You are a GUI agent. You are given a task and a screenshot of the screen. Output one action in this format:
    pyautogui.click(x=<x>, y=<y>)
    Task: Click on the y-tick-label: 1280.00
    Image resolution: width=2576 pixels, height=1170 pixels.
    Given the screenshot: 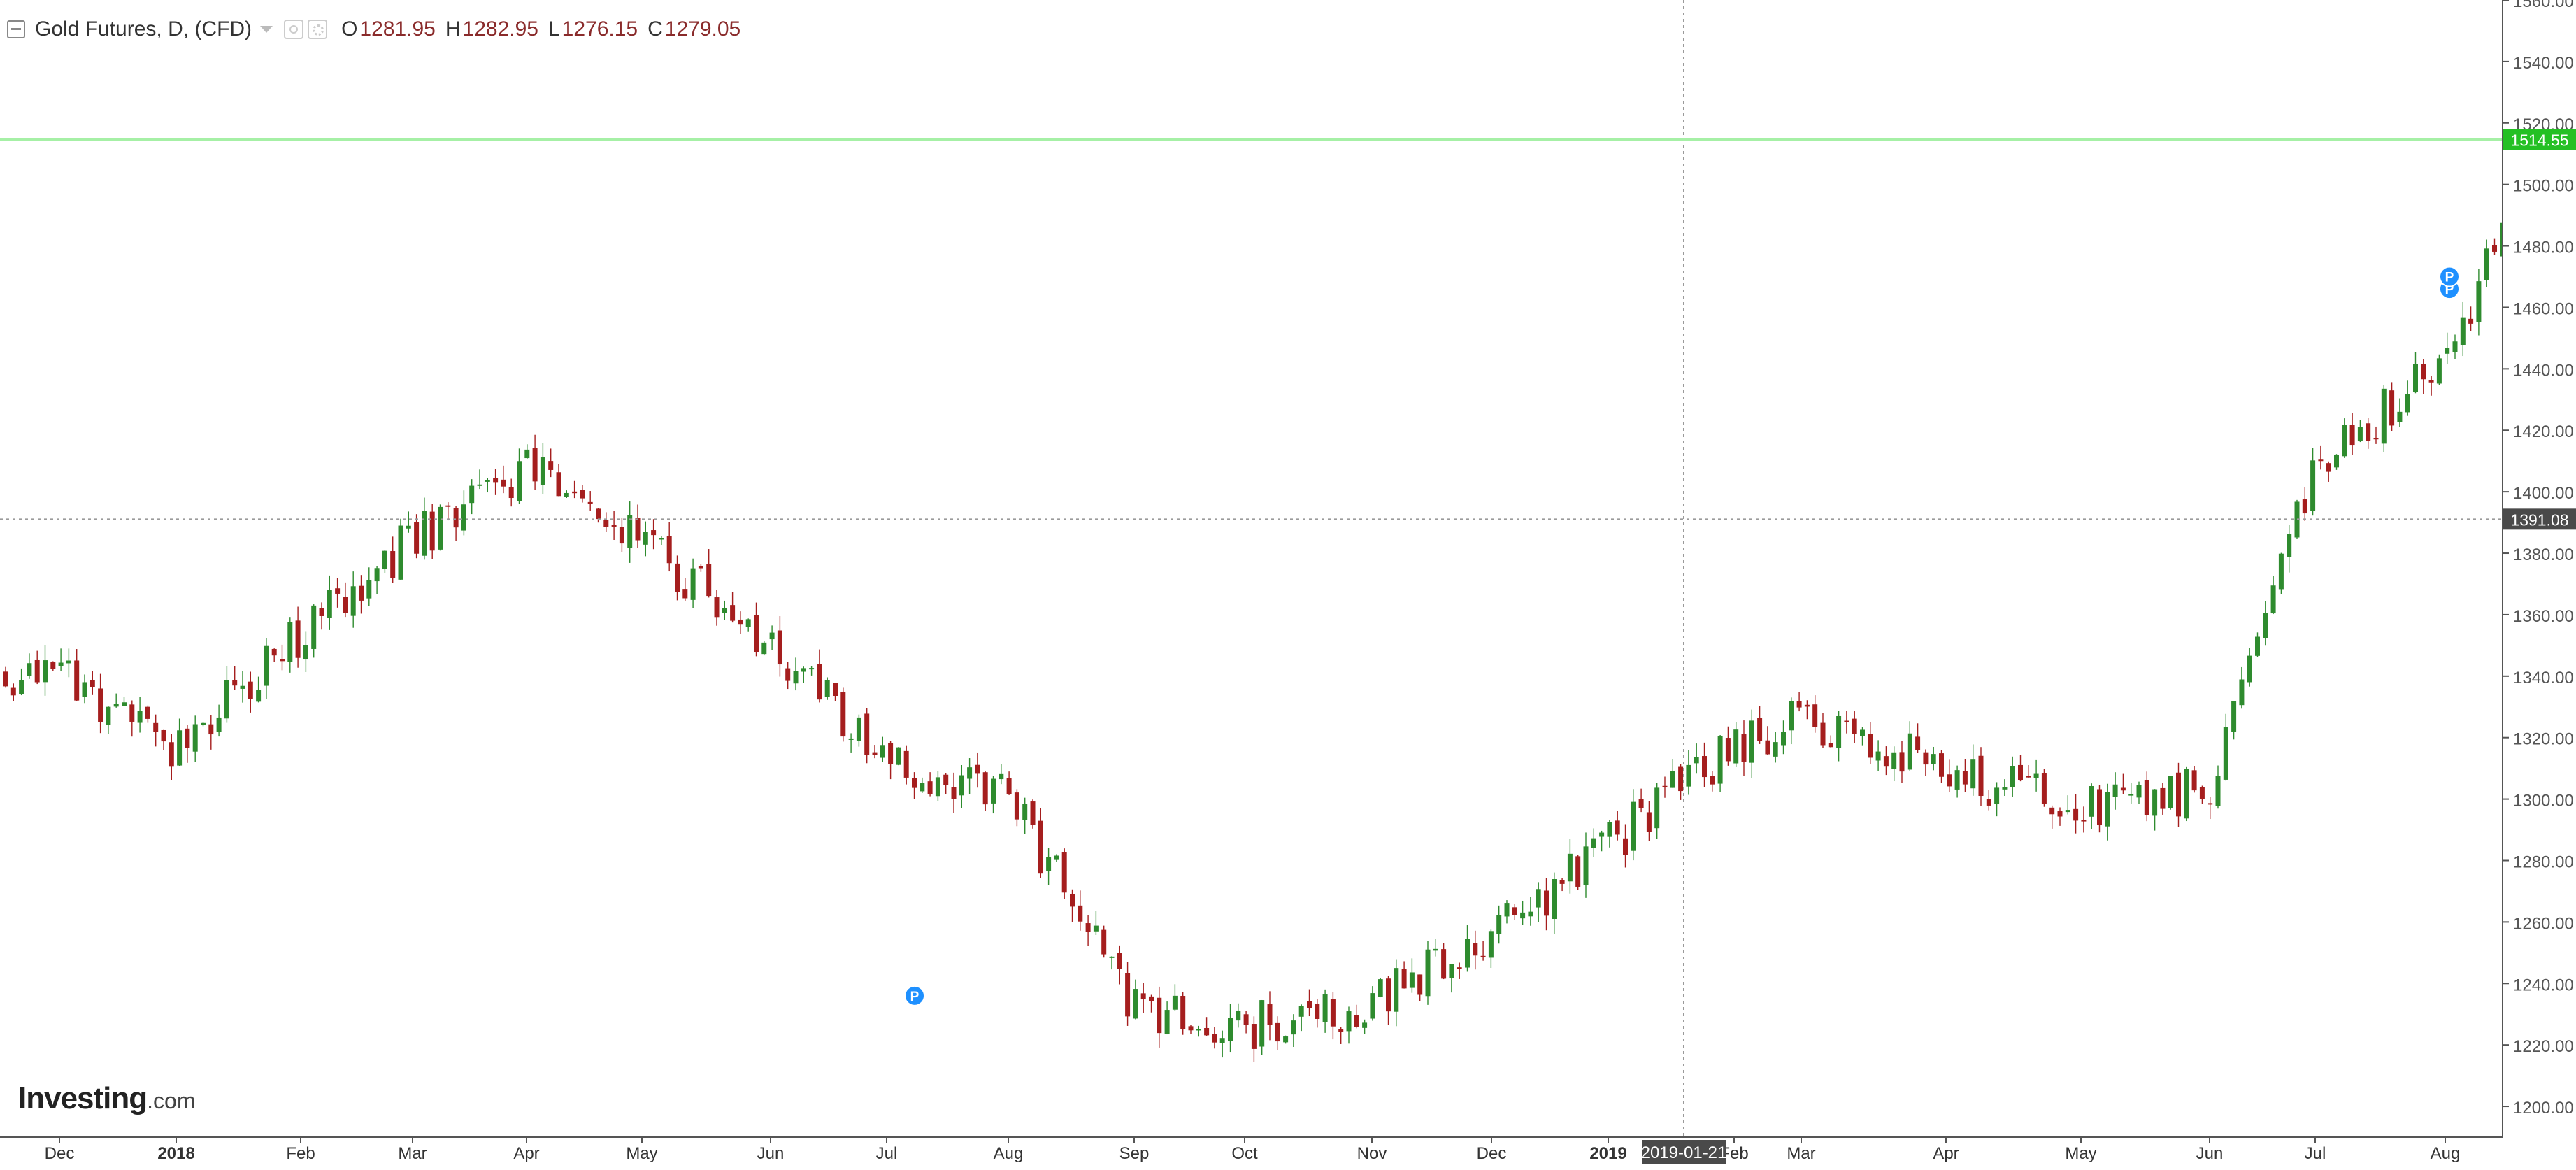 What is the action you would take?
    pyautogui.click(x=2543, y=861)
    